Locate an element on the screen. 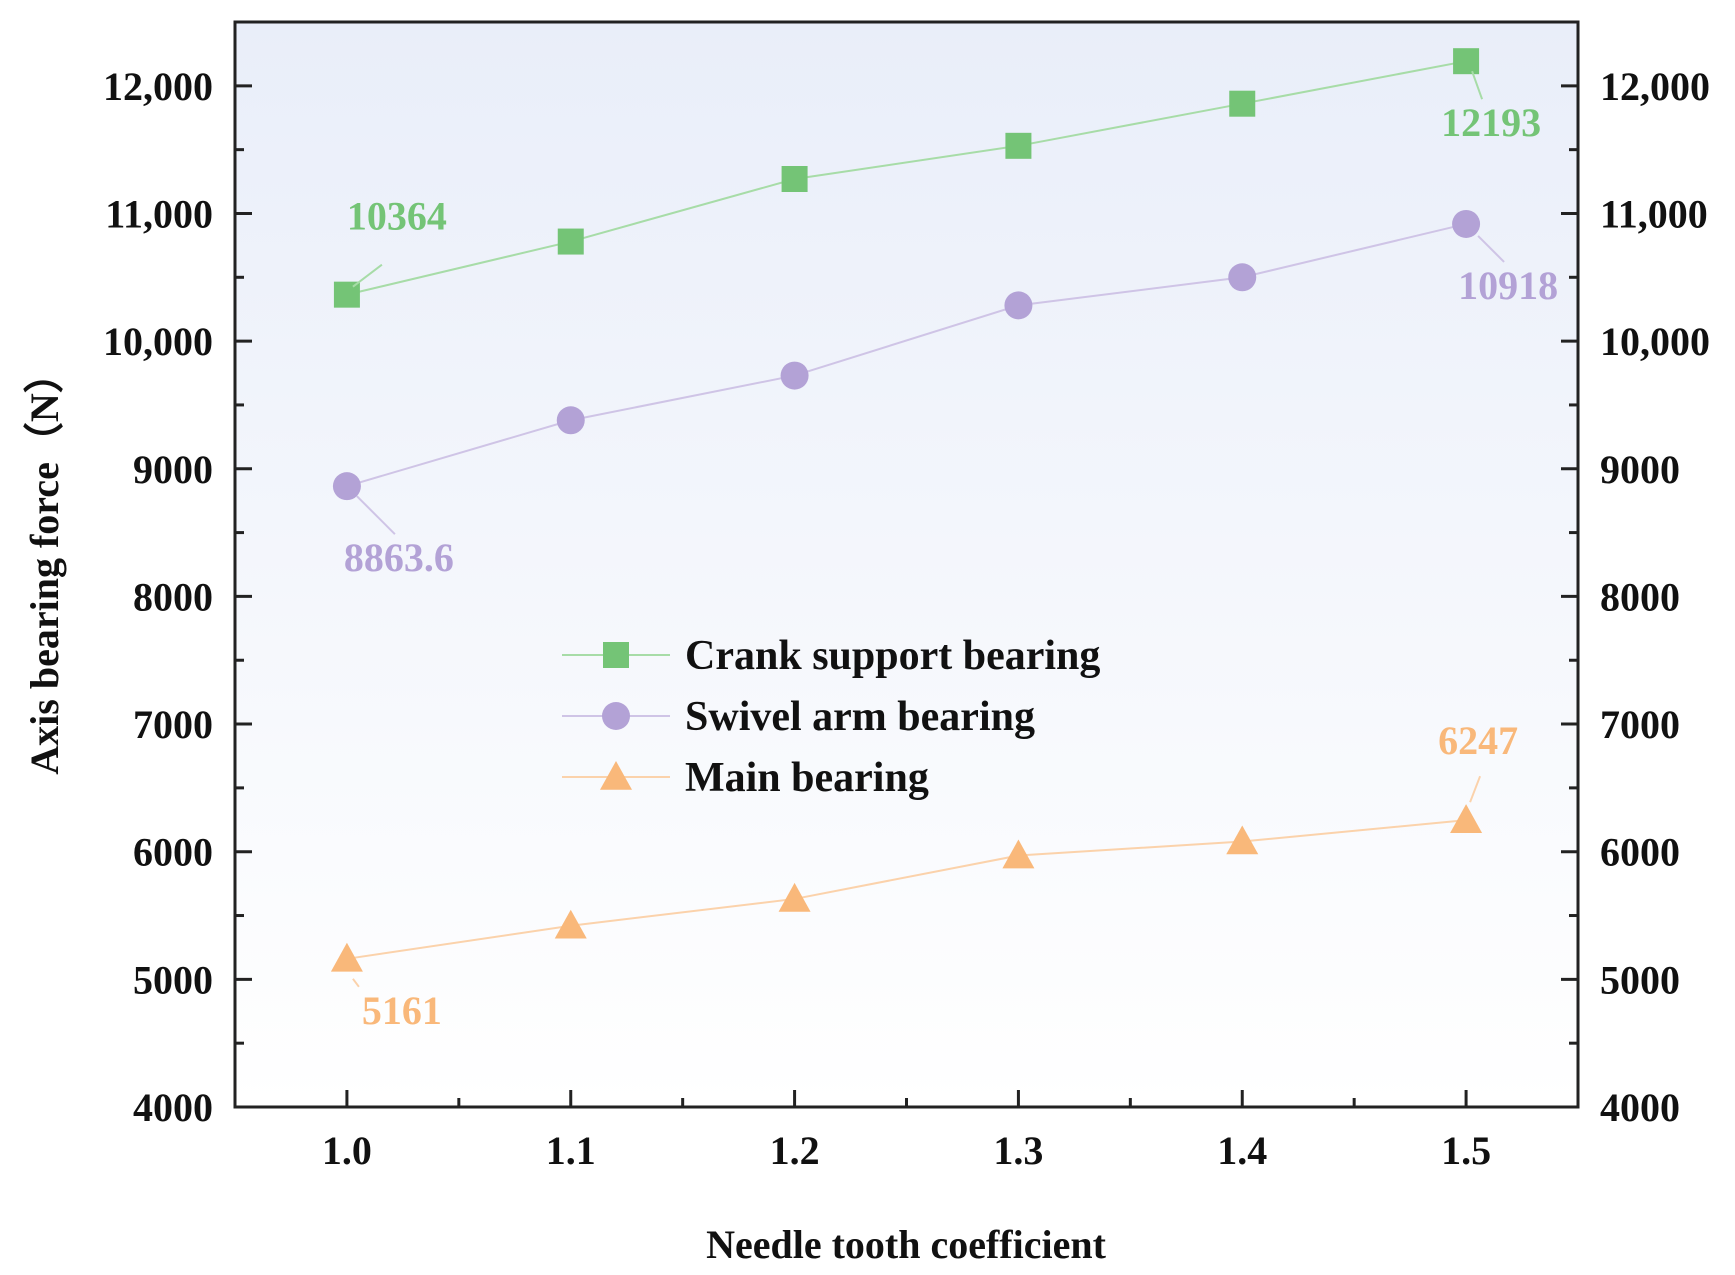  y-tick-label-left: 9000 is located at coordinates (173, 469).